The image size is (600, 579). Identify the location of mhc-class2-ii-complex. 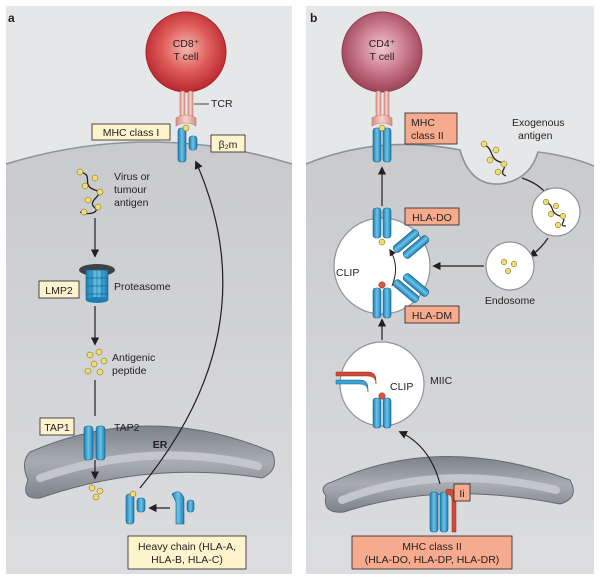
(356, 382).